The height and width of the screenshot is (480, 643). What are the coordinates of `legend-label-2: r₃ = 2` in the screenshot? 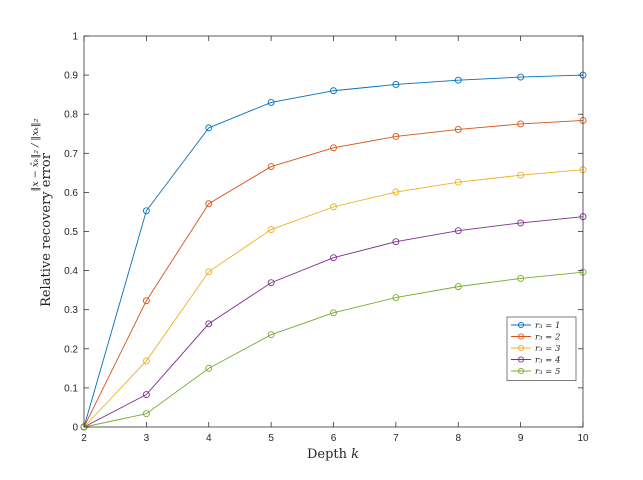 It's located at (547, 338).